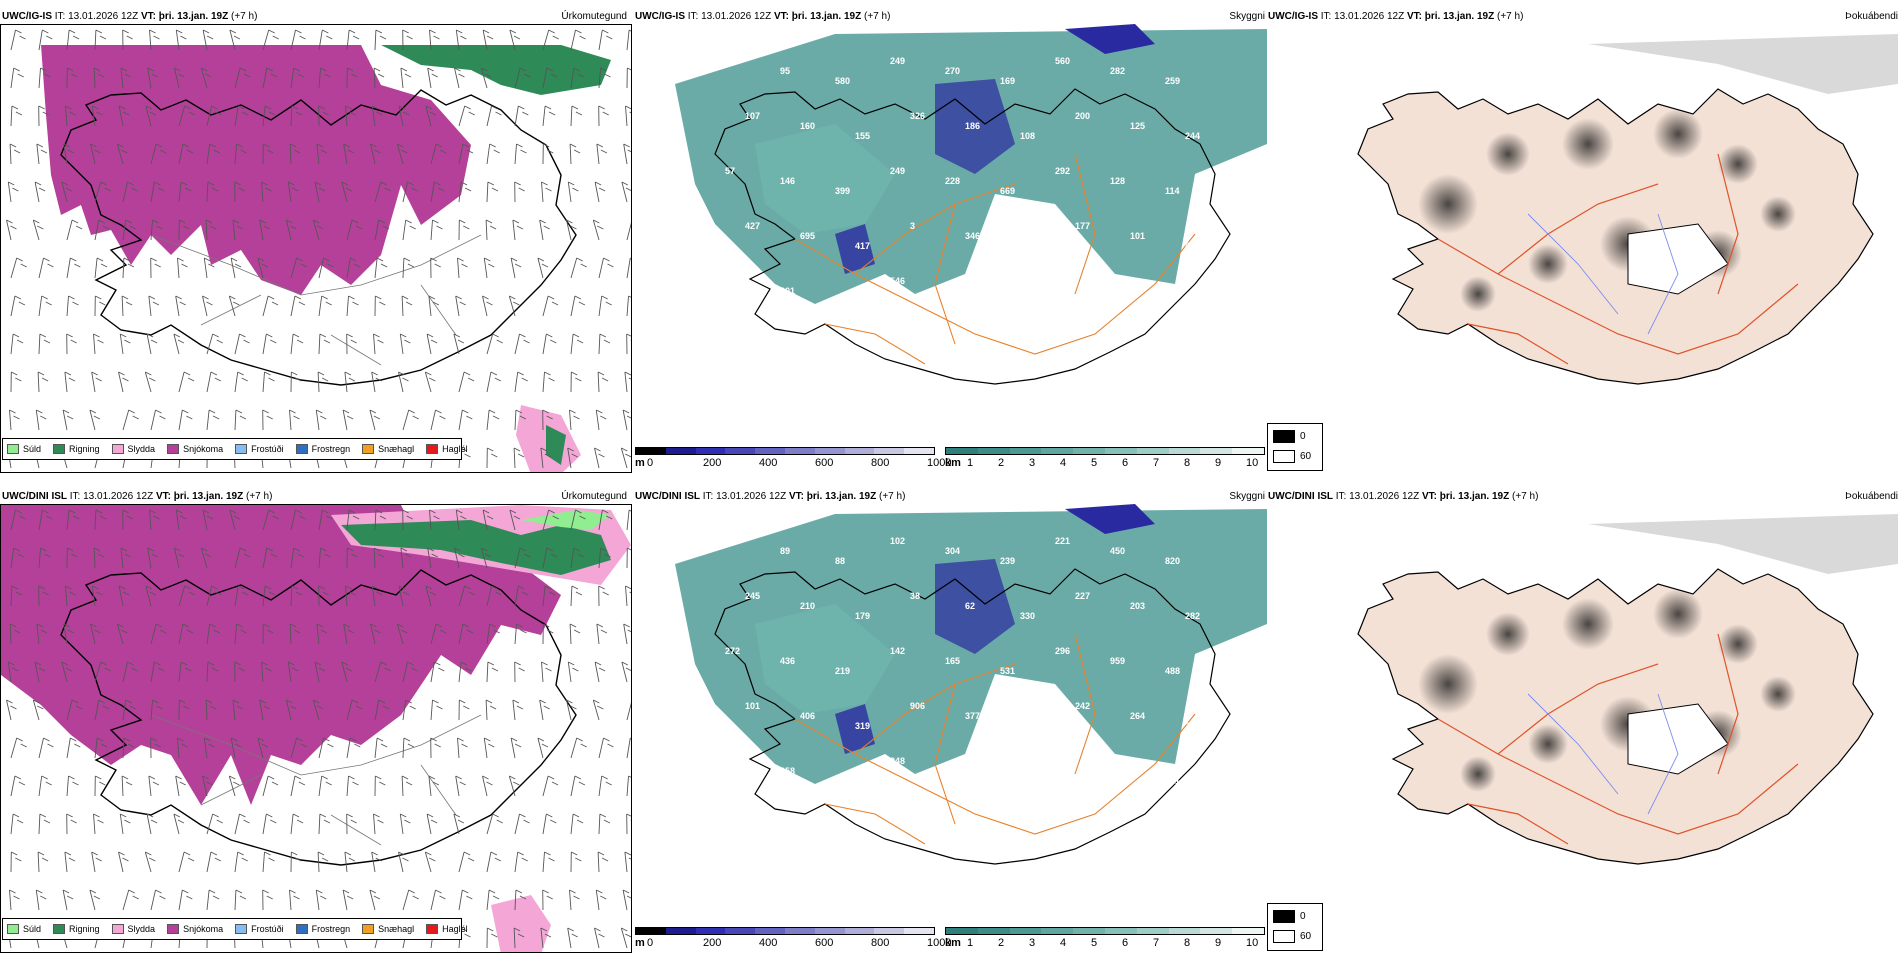 Image resolution: width=1900 pixels, height=953 pixels. Describe the element at coordinates (1007, 81) in the screenshot. I see `cloud-base-label: 169` at that location.